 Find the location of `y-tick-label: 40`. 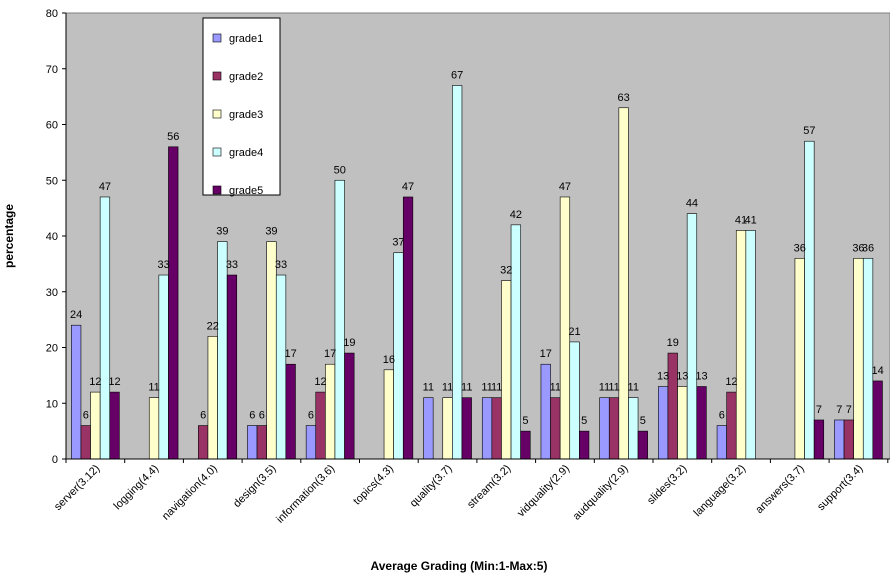

y-tick-label: 40 is located at coordinates (52, 237).